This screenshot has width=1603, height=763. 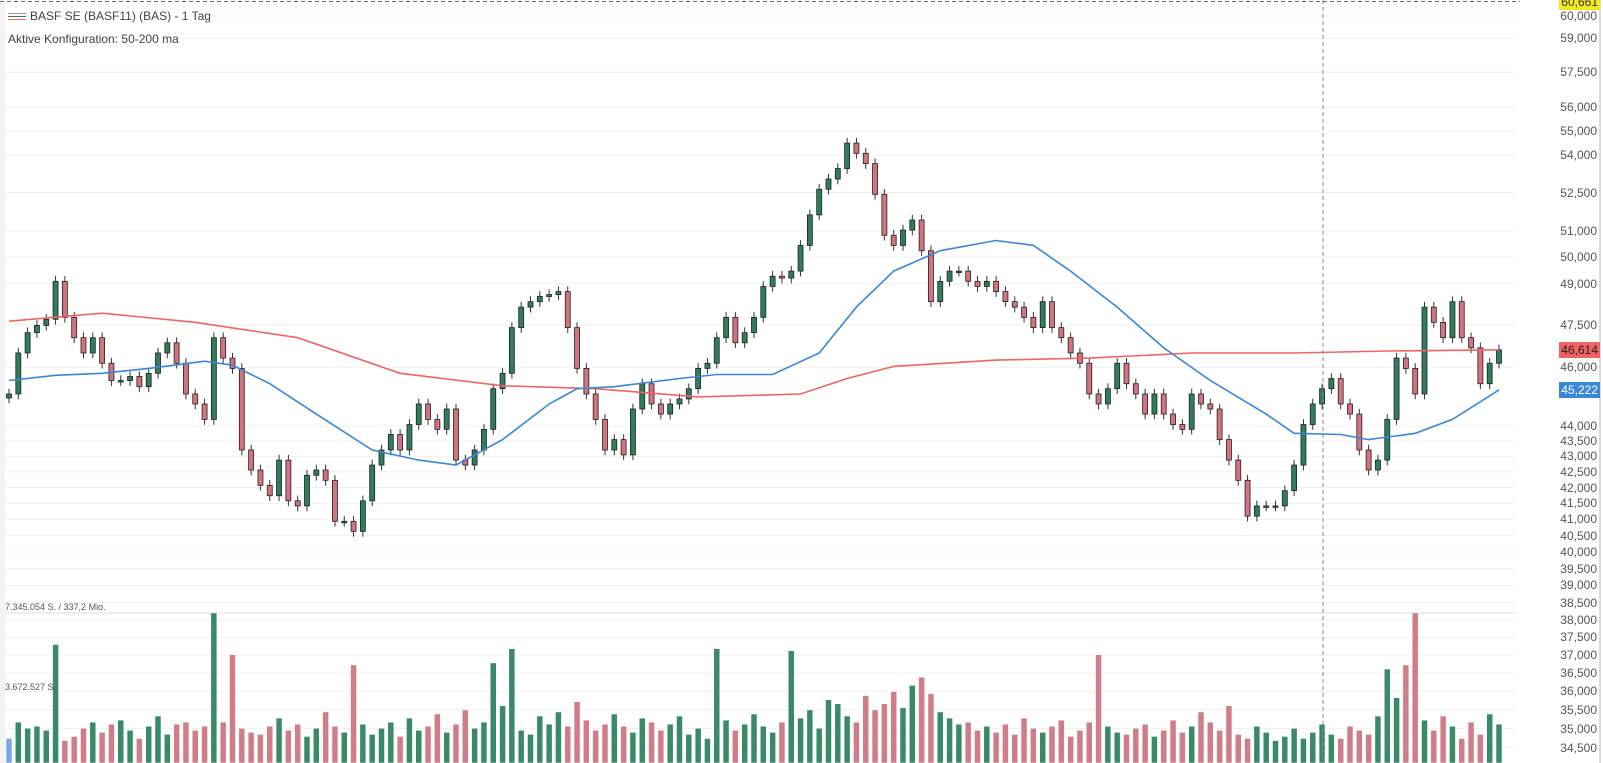 I want to click on y-tick-label: 42,000, so click(x=1578, y=487).